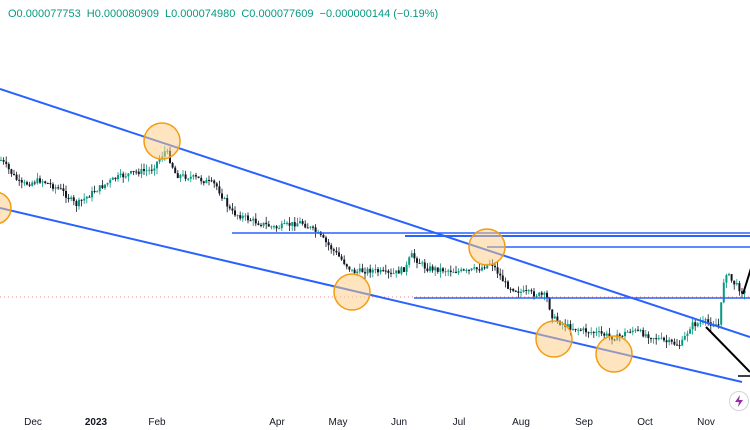 This screenshot has width=750, height=430. I want to click on lightning-icon, so click(739, 401).